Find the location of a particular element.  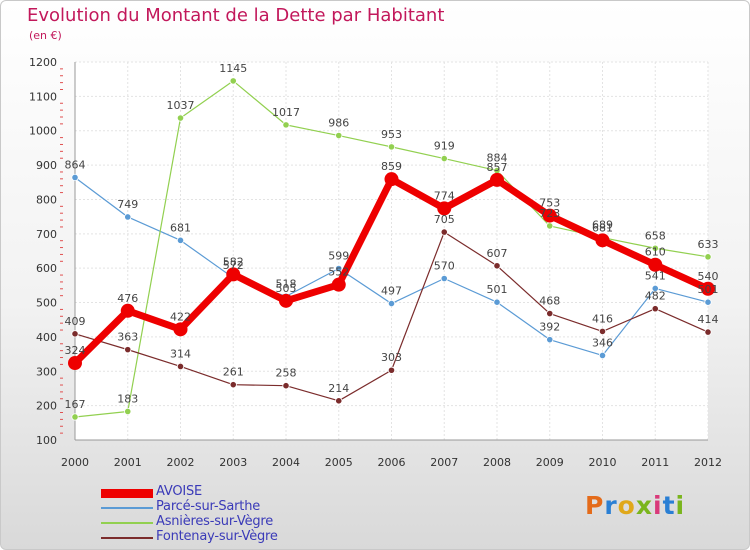

data-label-fontenay-sur-vegre: 214 is located at coordinates (338, 388).